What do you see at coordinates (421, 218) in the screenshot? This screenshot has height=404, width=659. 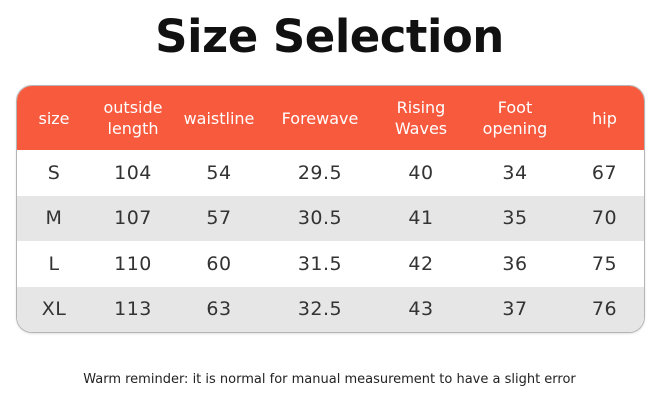 I see `cell-rising-waves: 41` at bounding box center [421, 218].